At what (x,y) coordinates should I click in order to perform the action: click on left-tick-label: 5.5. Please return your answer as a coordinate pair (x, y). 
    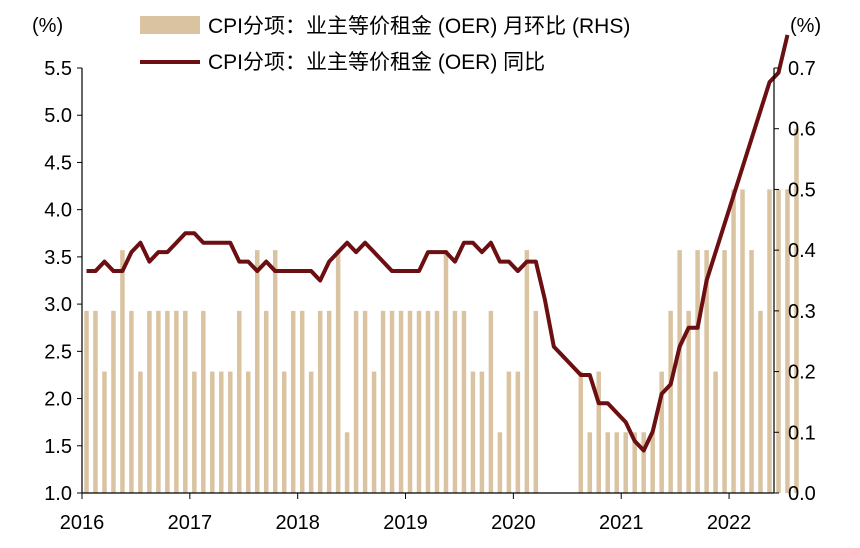
    Looking at the image, I should click on (58, 69).